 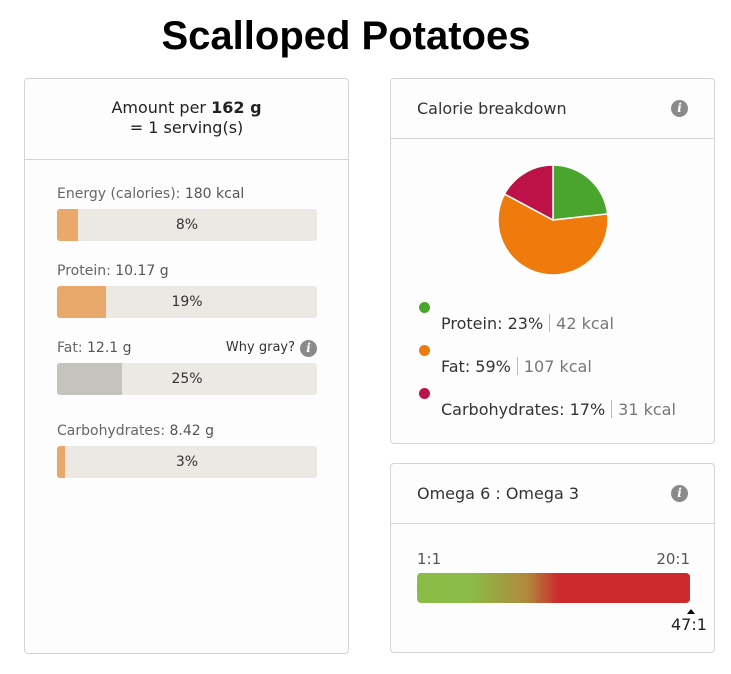 What do you see at coordinates (691, 611) in the screenshot?
I see `ratio-marker-icon` at bounding box center [691, 611].